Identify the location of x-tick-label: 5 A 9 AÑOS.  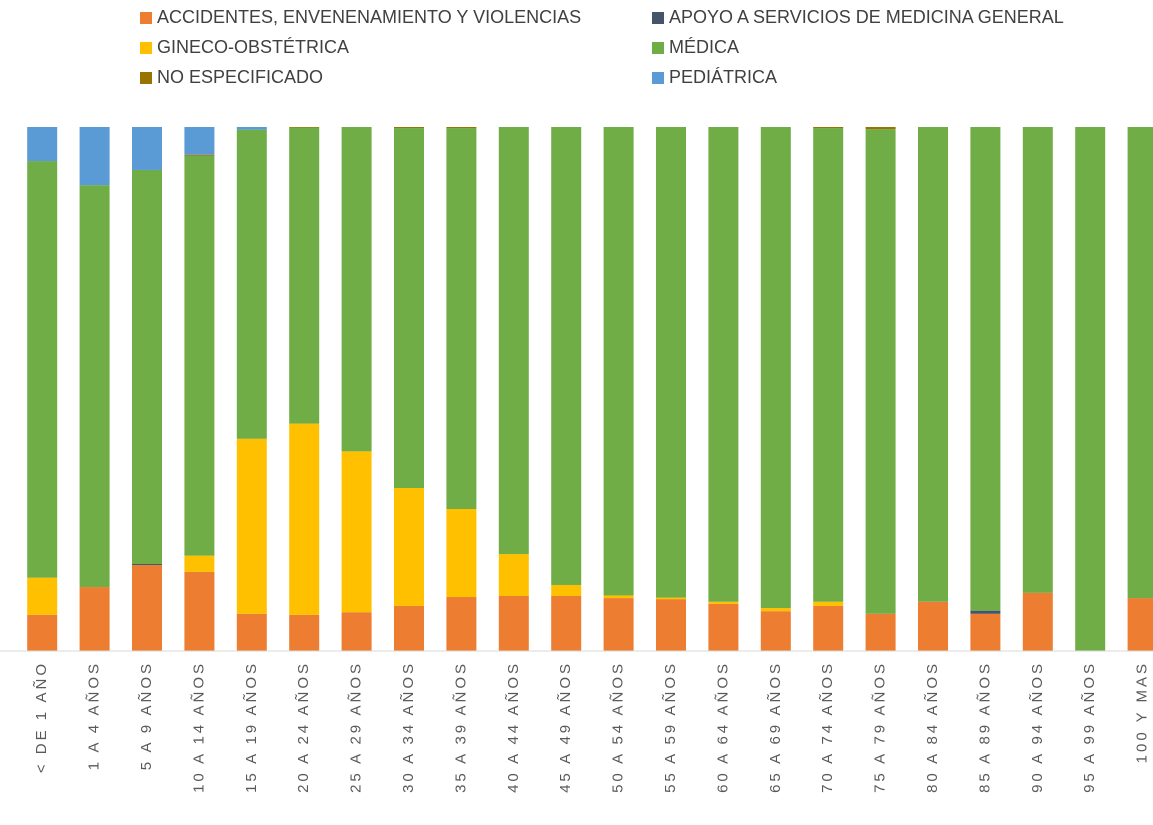
(146, 715).